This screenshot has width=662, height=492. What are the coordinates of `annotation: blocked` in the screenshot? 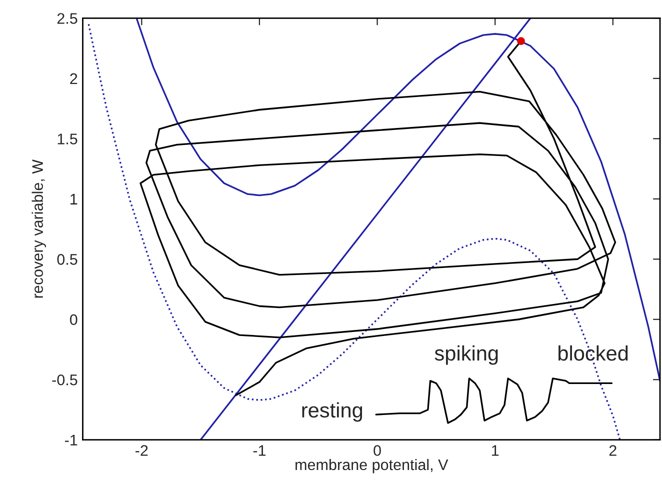 It's located at (593, 353).